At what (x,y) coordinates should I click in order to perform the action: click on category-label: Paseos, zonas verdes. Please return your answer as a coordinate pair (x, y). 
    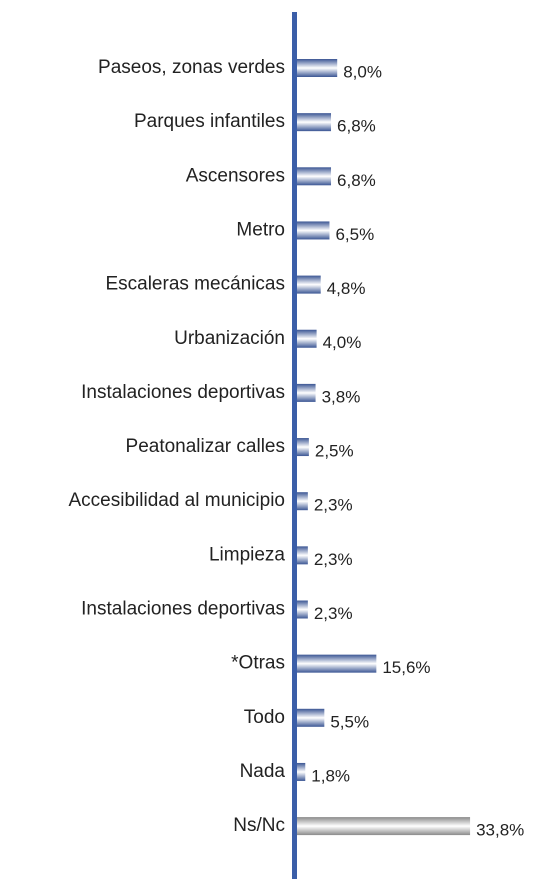
    Looking at the image, I should click on (191, 67).